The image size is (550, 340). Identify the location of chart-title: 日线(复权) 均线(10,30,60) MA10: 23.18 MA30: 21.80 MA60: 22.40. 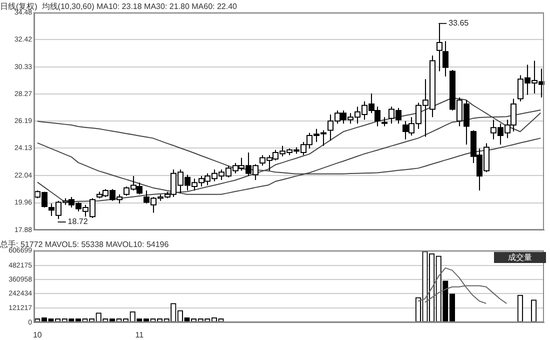
(119, 7).